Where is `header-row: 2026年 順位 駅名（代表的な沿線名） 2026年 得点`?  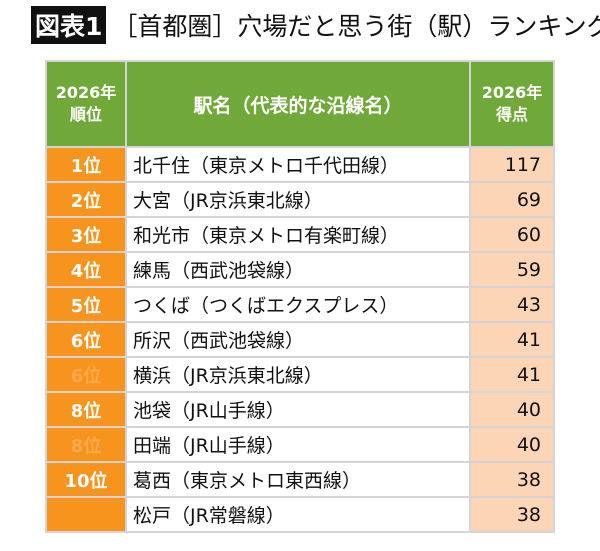
header-row: 2026年 順位 駅名（代表的な沿線名） 2026年 得点 is located at coordinates (300, 104).